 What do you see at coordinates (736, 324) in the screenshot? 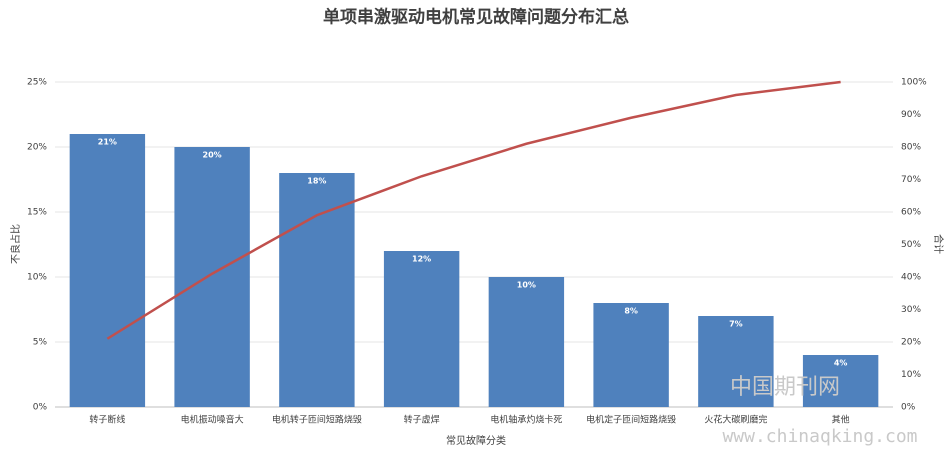
I see `value-label: 7%` at bounding box center [736, 324].